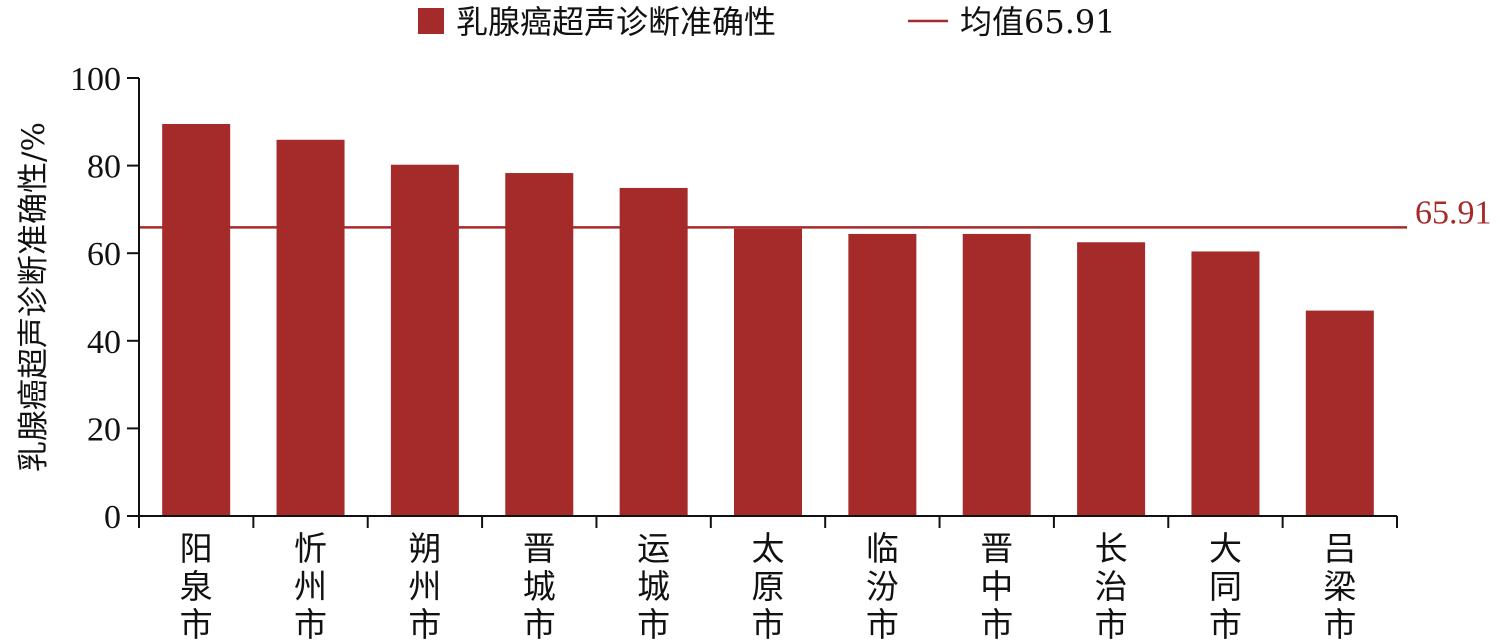  Describe the element at coordinates (104, 298) in the screenshot. I see `y-axis-ticks: 0 20 40 60 80 100` at that location.